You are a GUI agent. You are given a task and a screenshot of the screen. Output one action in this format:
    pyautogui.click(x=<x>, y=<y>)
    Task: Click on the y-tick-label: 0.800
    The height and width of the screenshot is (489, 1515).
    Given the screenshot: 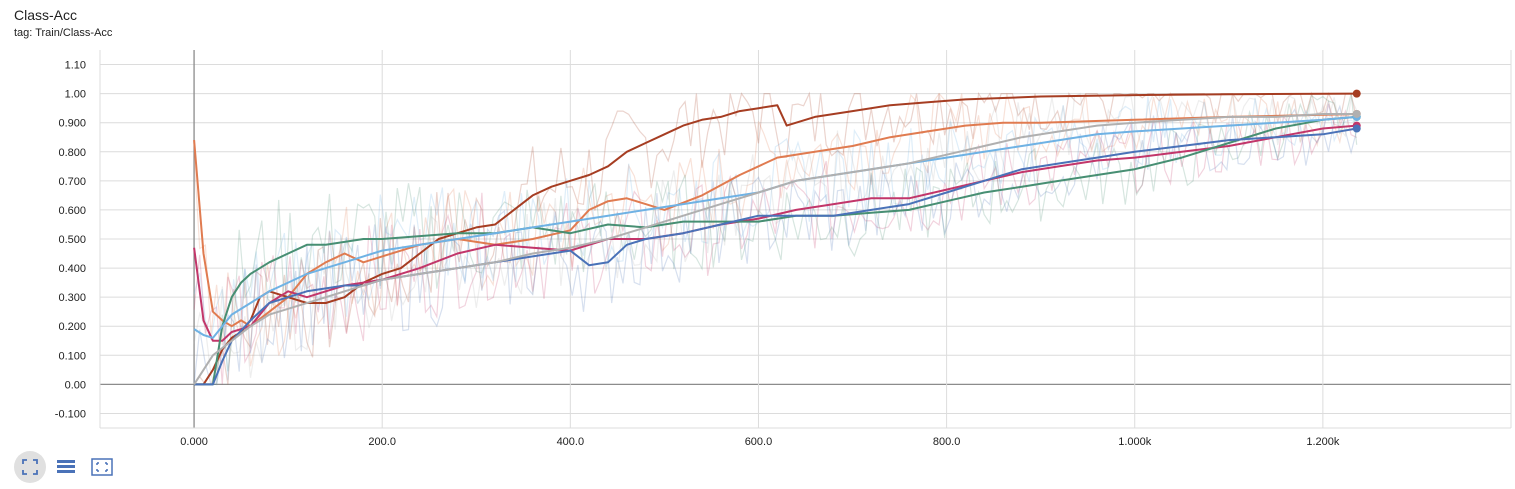 What is the action you would take?
    pyautogui.click(x=72, y=153)
    